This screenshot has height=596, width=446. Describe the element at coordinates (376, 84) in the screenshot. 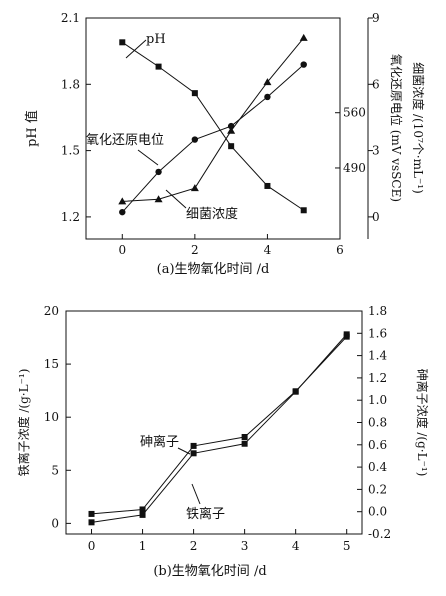

I see `y-right2-tick-label-a: 6` at that location.